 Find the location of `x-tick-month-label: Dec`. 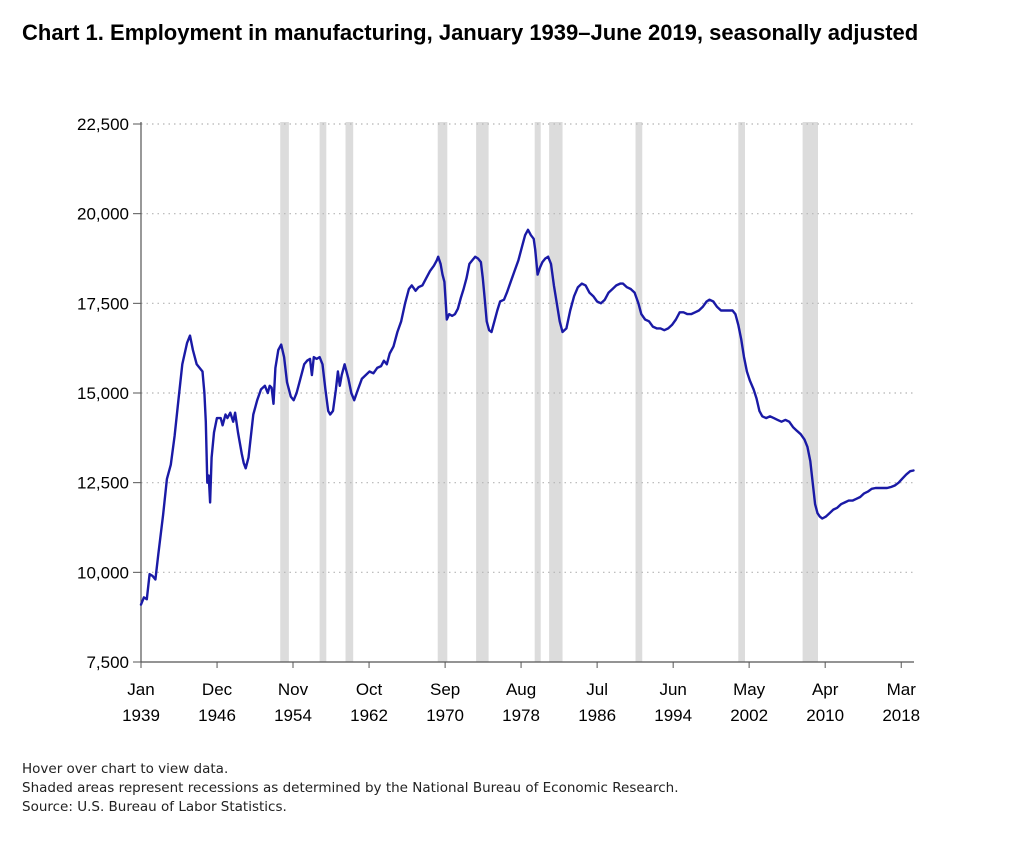

x-tick-month-label: Dec is located at coordinates (217, 689).